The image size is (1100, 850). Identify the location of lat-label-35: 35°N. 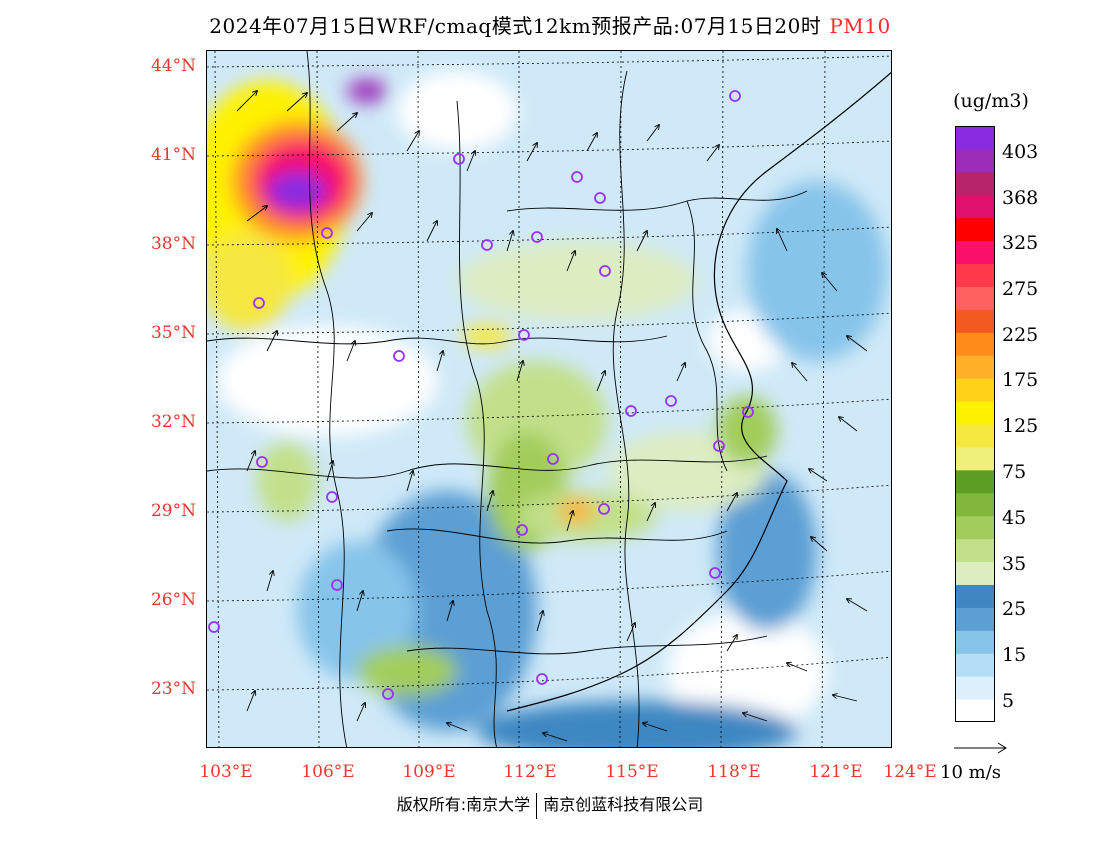
(173, 333).